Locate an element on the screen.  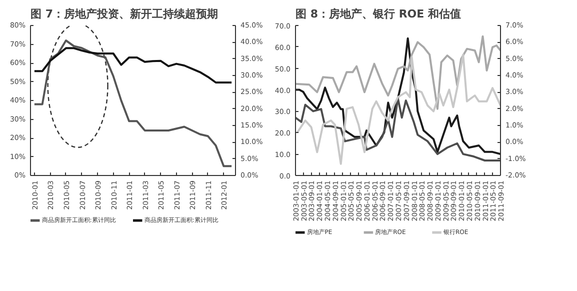
chart-title: 图 8：房地产、银行 ROE 和估值 is located at coordinates (378, 14).